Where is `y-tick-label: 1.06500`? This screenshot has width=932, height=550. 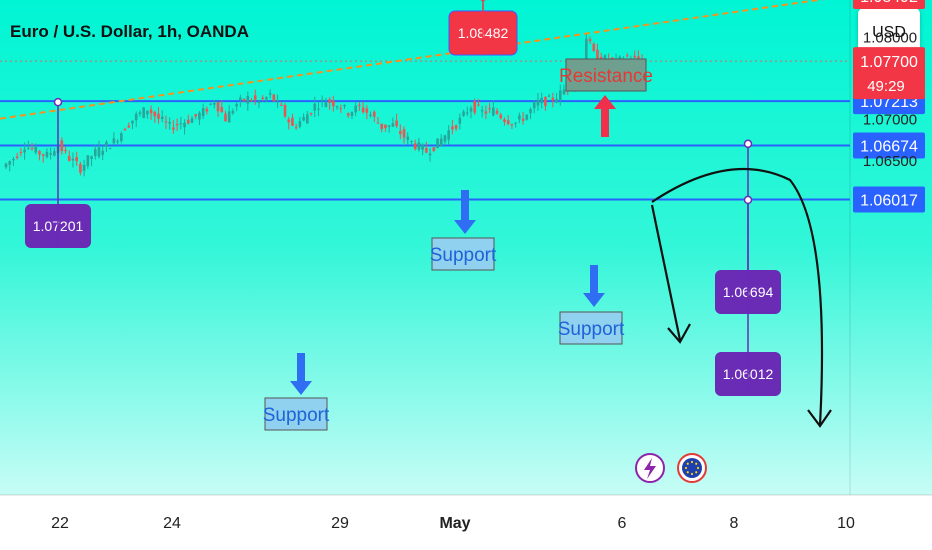 y-tick-label: 1.06500 is located at coordinates (890, 161).